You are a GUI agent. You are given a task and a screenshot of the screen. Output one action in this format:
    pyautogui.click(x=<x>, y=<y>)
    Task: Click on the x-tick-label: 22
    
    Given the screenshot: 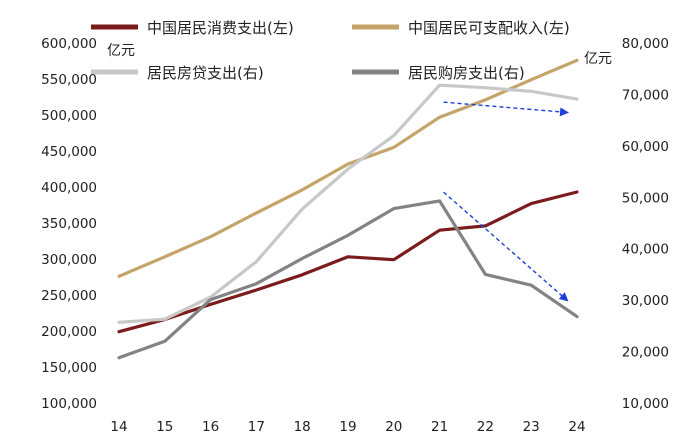 What is the action you would take?
    pyautogui.click(x=485, y=427)
    